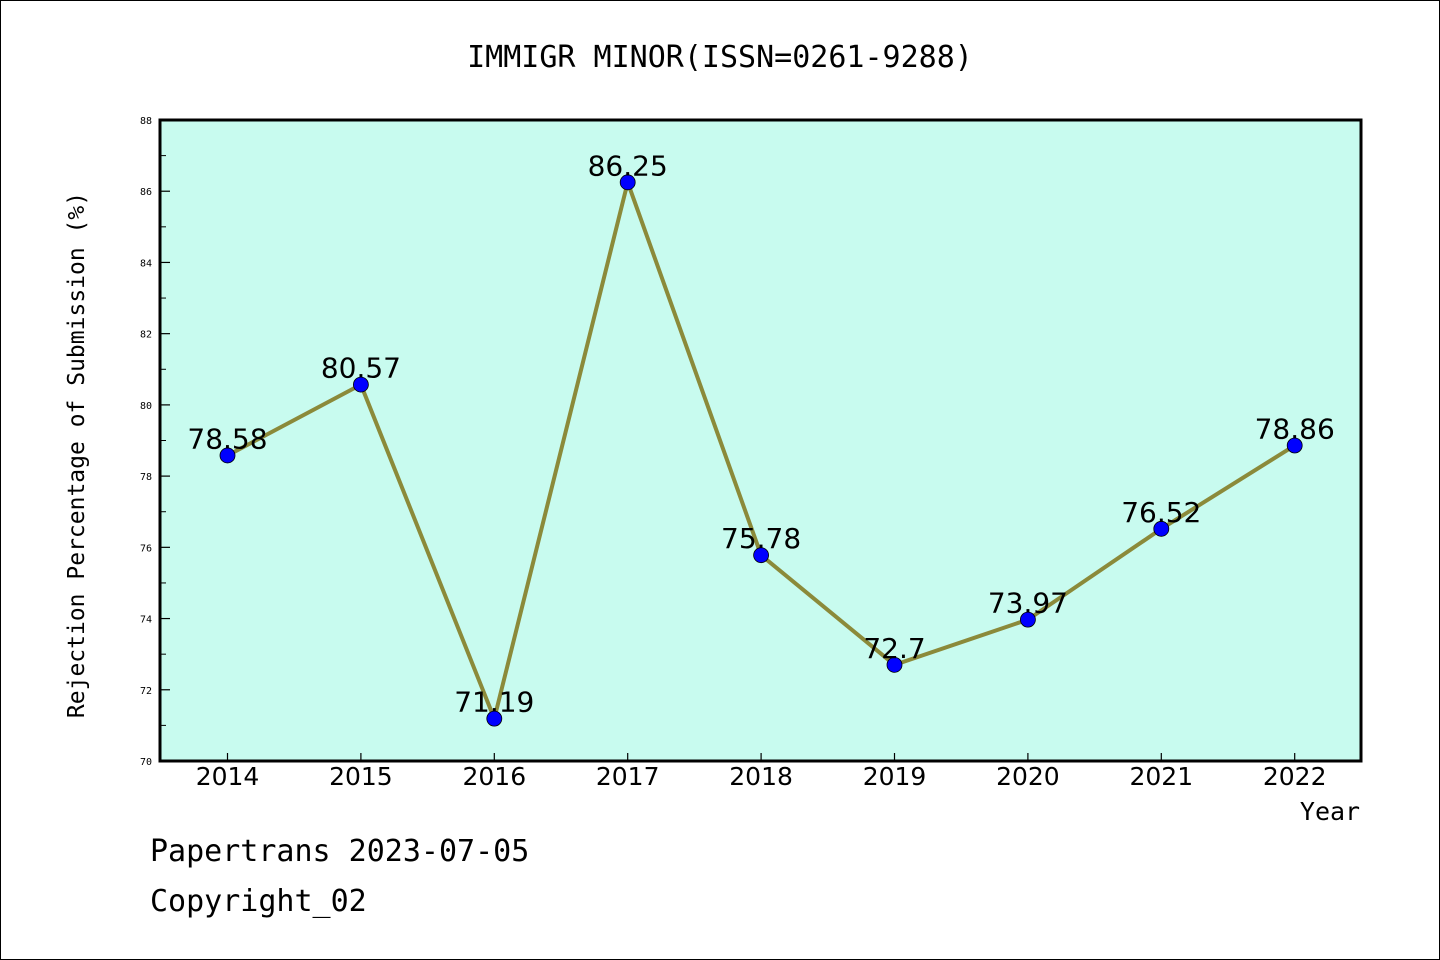  Describe the element at coordinates (1295, 428) in the screenshot. I see `data-label: 78.86` at that location.